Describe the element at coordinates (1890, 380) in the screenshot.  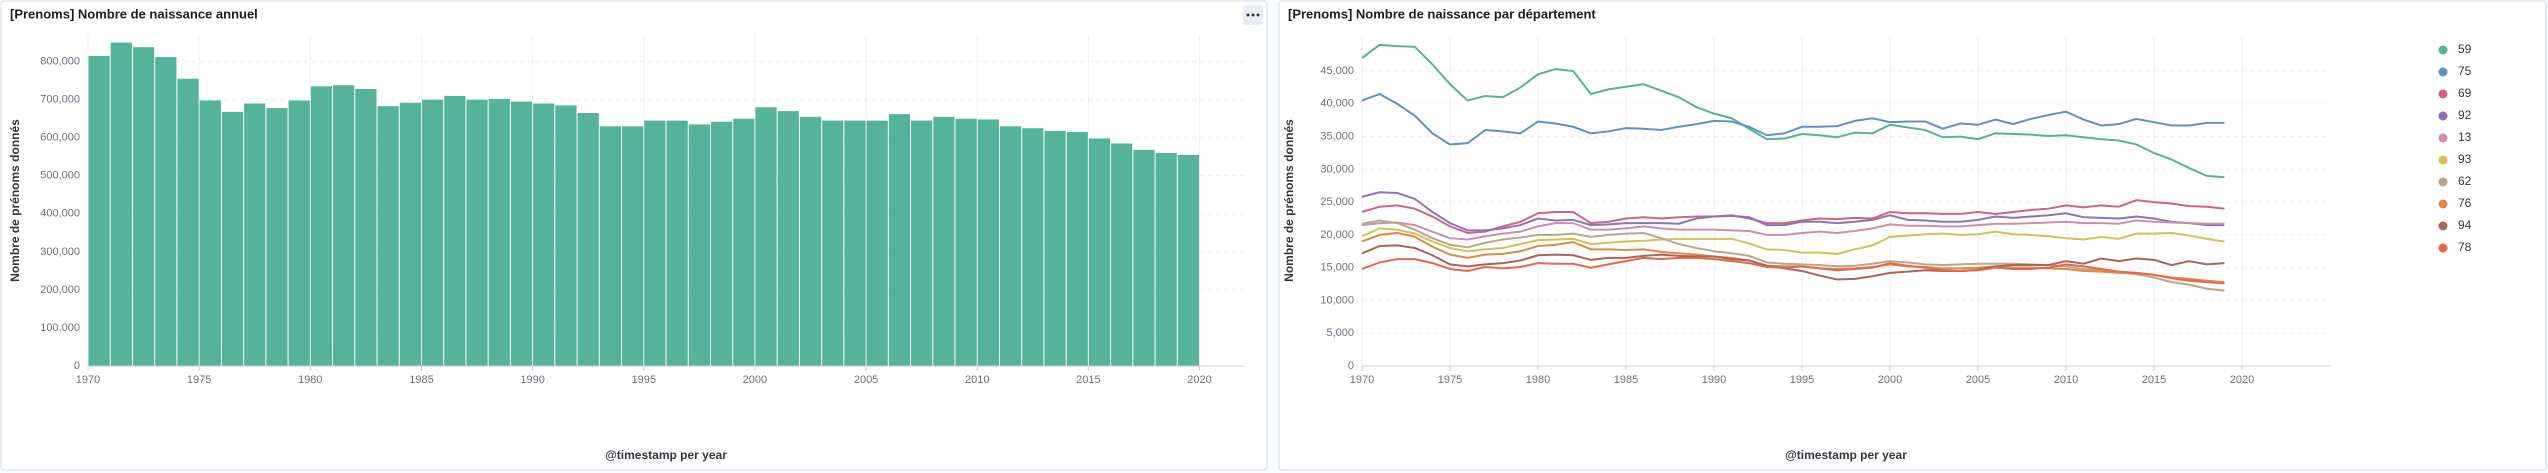
I see `x-tick-label: 2000` at that location.